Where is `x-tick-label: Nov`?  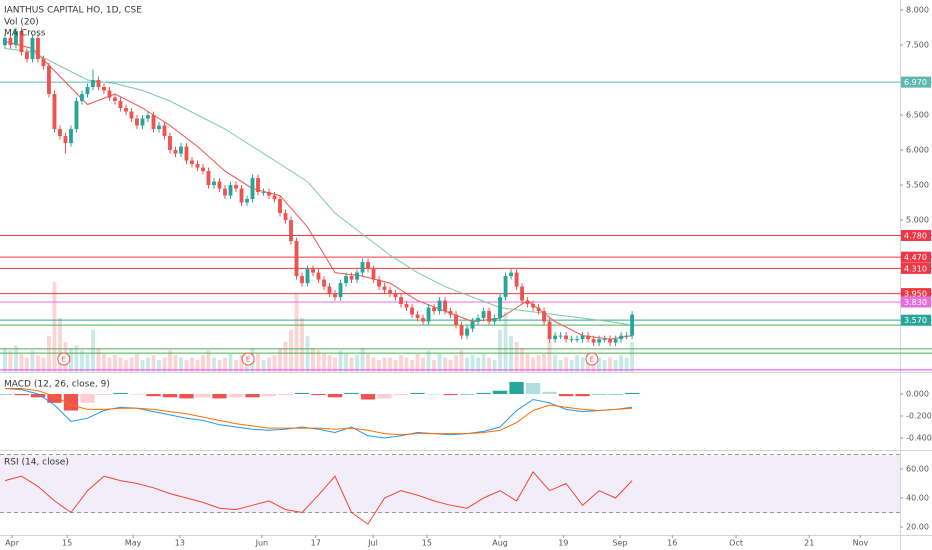
x-tick-label: Nov is located at coordinates (861, 543).